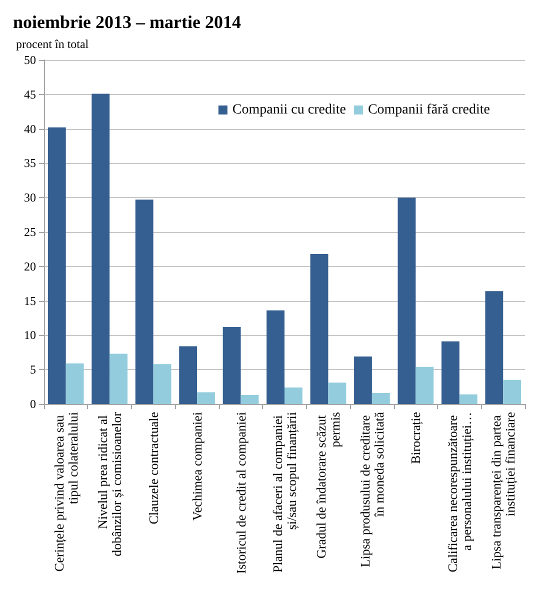 The height and width of the screenshot is (598, 539). What do you see at coordinates (30, 232) in the screenshot?
I see `y-tick-label: 25` at bounding box center [30, 232].